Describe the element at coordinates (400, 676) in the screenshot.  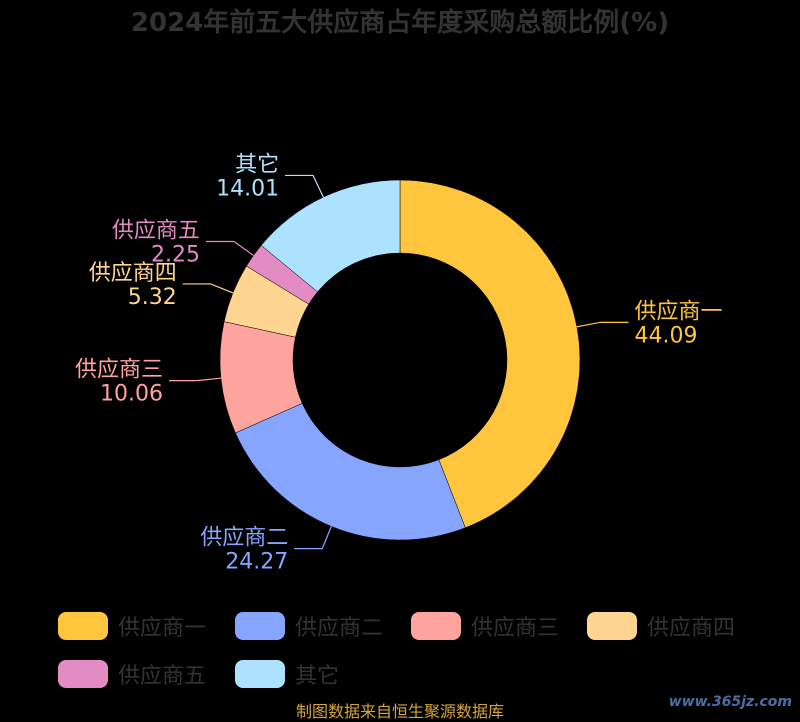
I see `legend-row-2: 供应商五 其它` at that location.